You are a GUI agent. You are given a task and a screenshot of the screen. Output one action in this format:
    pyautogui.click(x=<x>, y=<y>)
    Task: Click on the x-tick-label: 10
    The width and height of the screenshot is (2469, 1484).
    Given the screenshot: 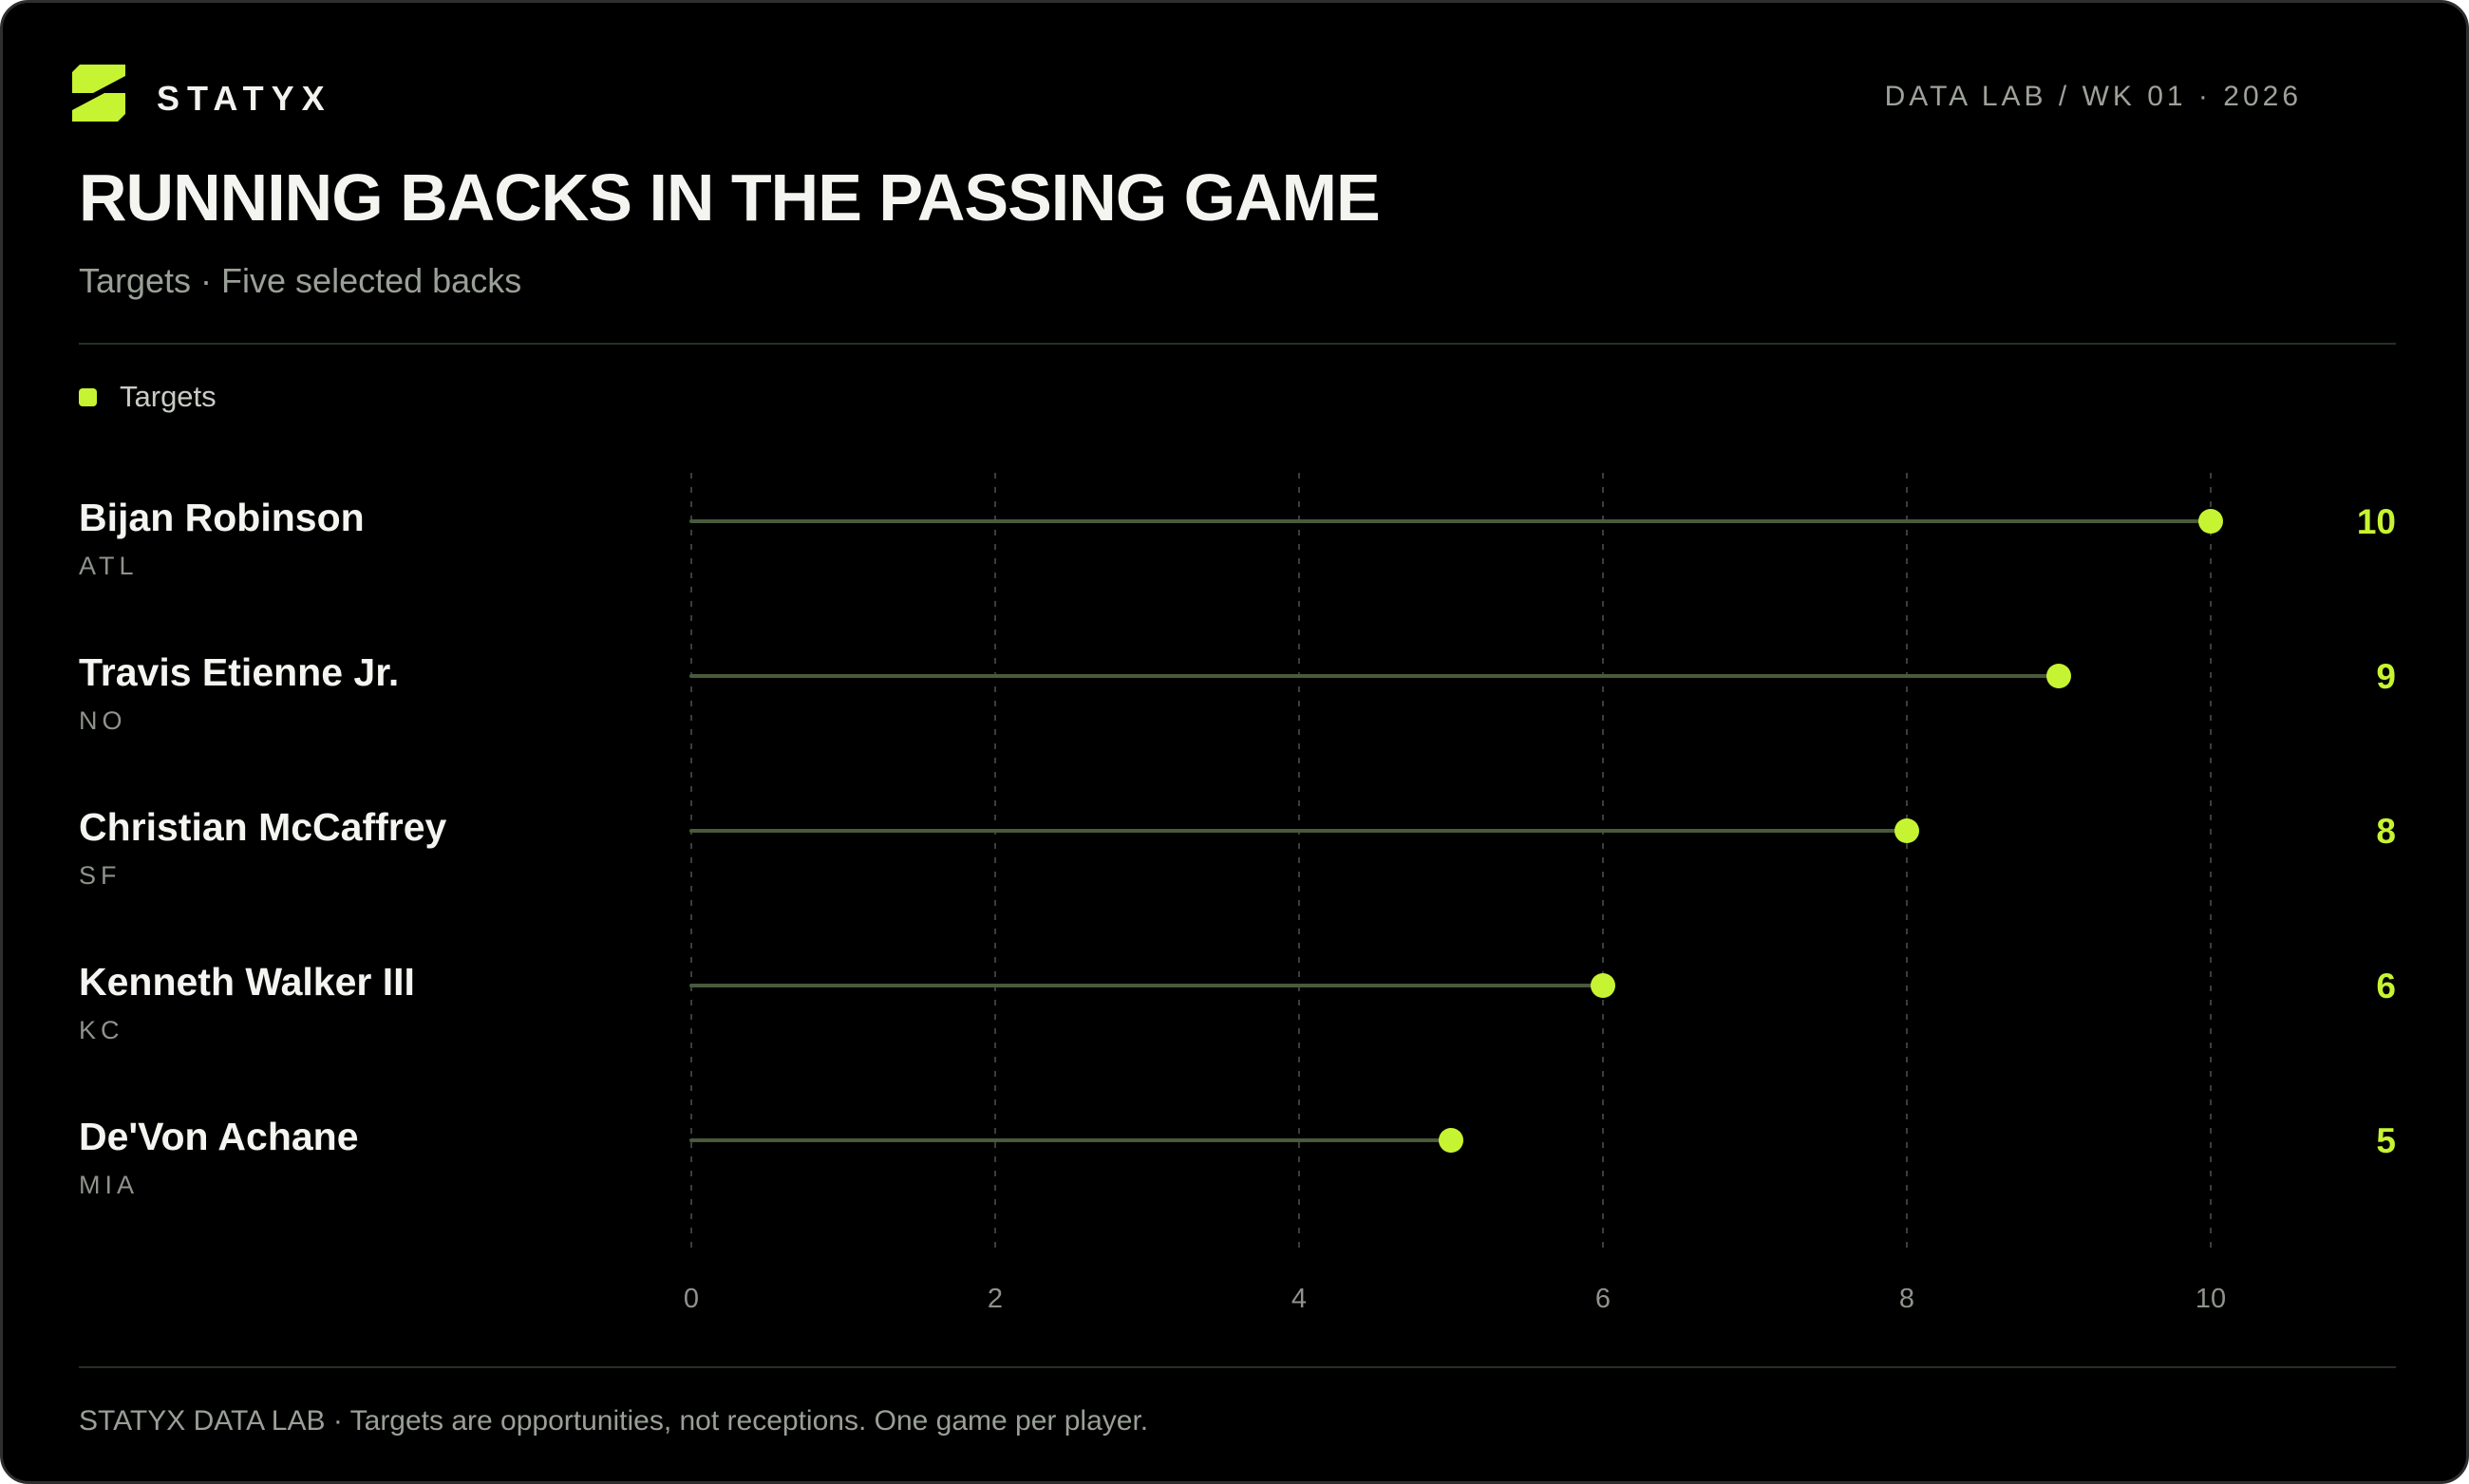 What is the action you would take?
    pyautogui.click(x=2211, y=1299)
    